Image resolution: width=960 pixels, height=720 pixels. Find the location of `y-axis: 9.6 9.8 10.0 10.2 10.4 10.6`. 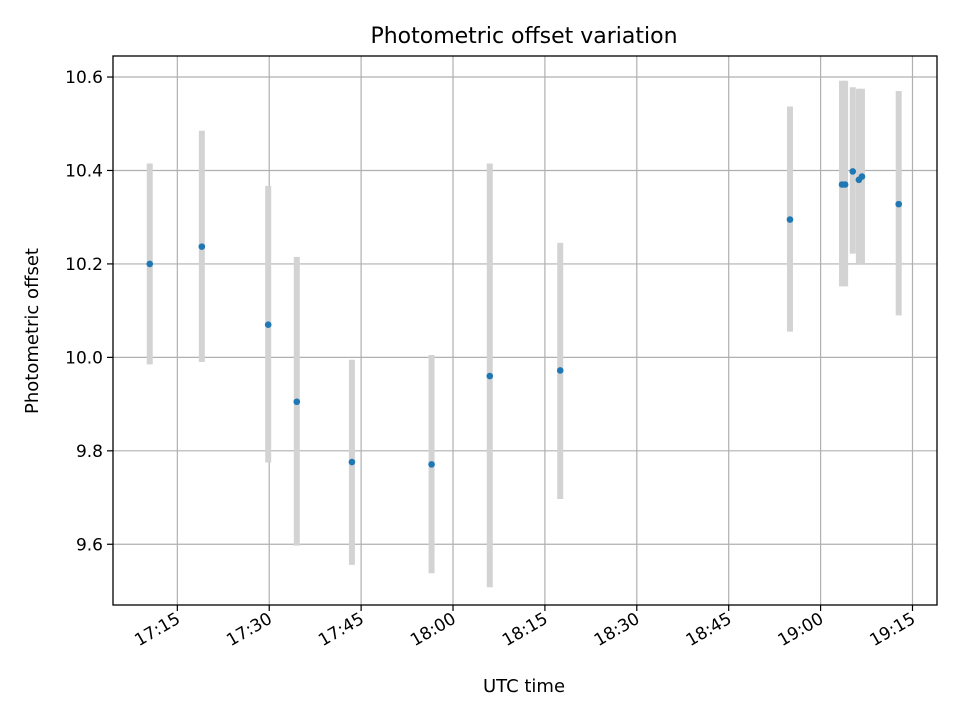

y-axis: 9.6 9.8 10.0 10.2 10.4 10.6 is located at coordinates (89, 311).